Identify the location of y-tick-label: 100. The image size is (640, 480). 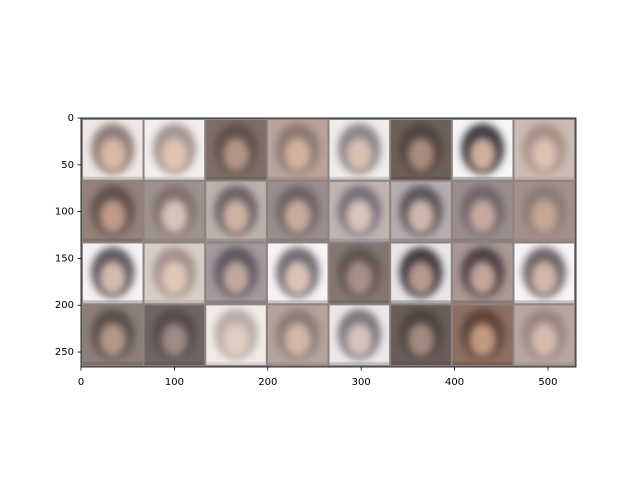
(64, 212).